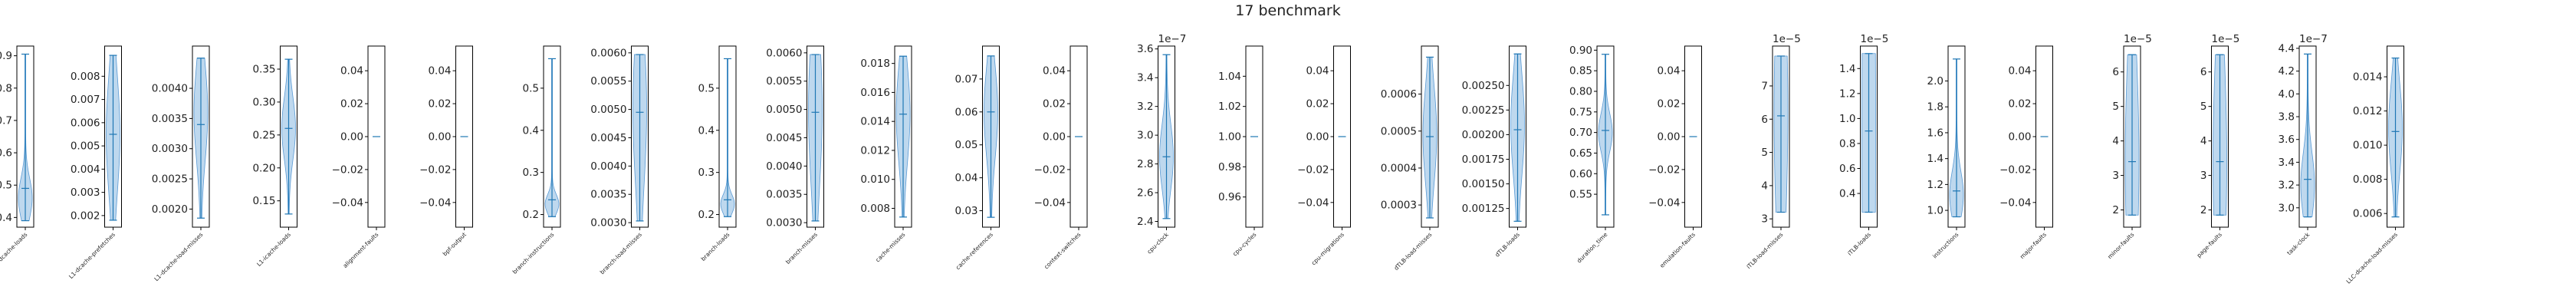  Describe the element at coordinates (875, 93) in the screenshot. I see `y-tick-label: 0.016` at that location.